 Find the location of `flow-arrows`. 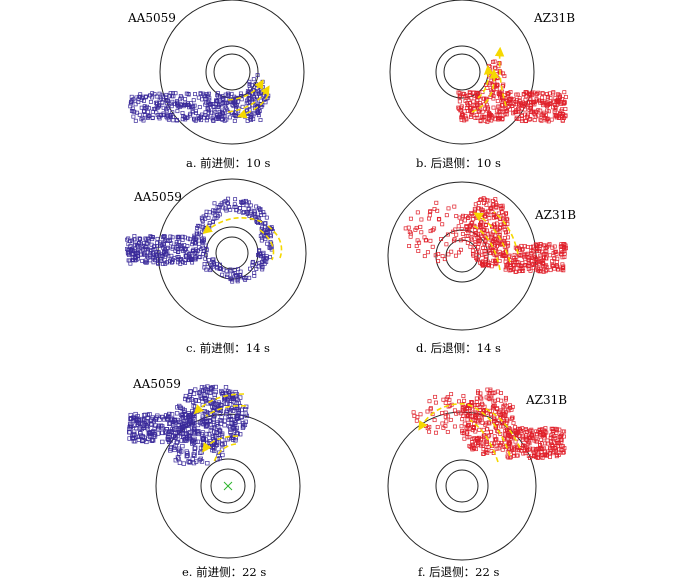

flow-arrows is located at coordinates (242, 238).